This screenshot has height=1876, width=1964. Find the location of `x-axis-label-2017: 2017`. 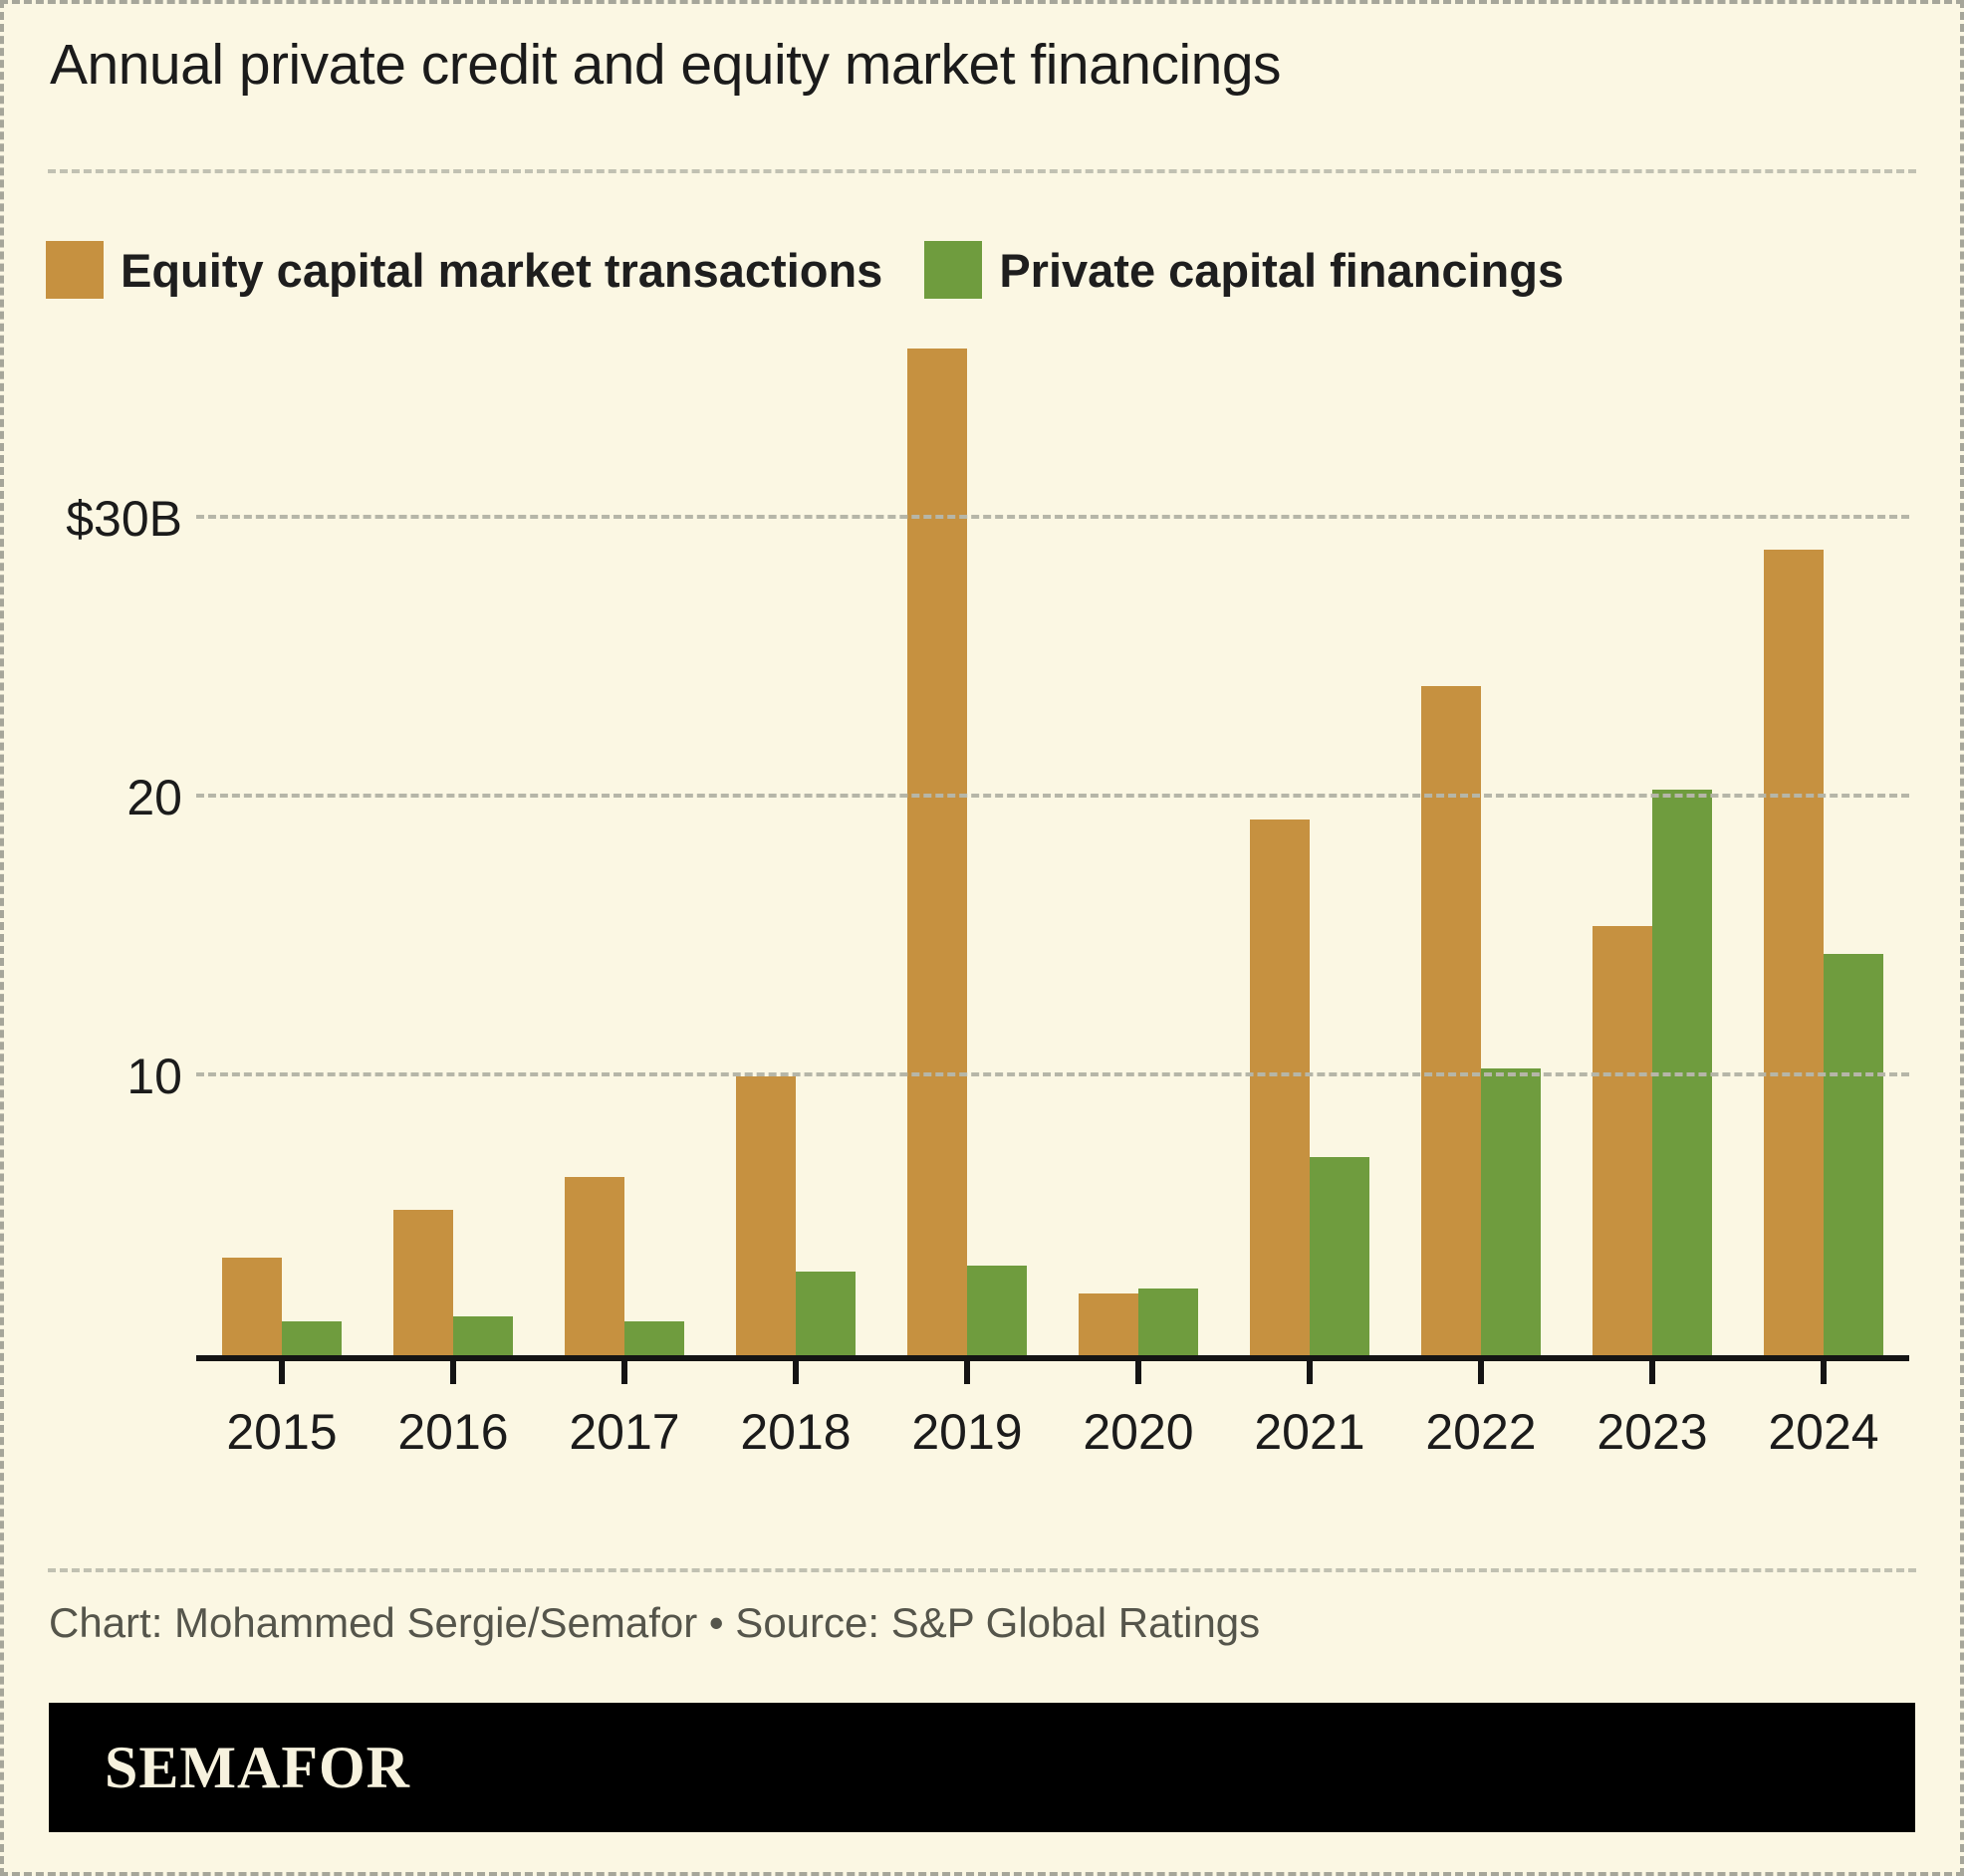

x-axis-label-2017: 2017 is located at coordinates (625, 1432).